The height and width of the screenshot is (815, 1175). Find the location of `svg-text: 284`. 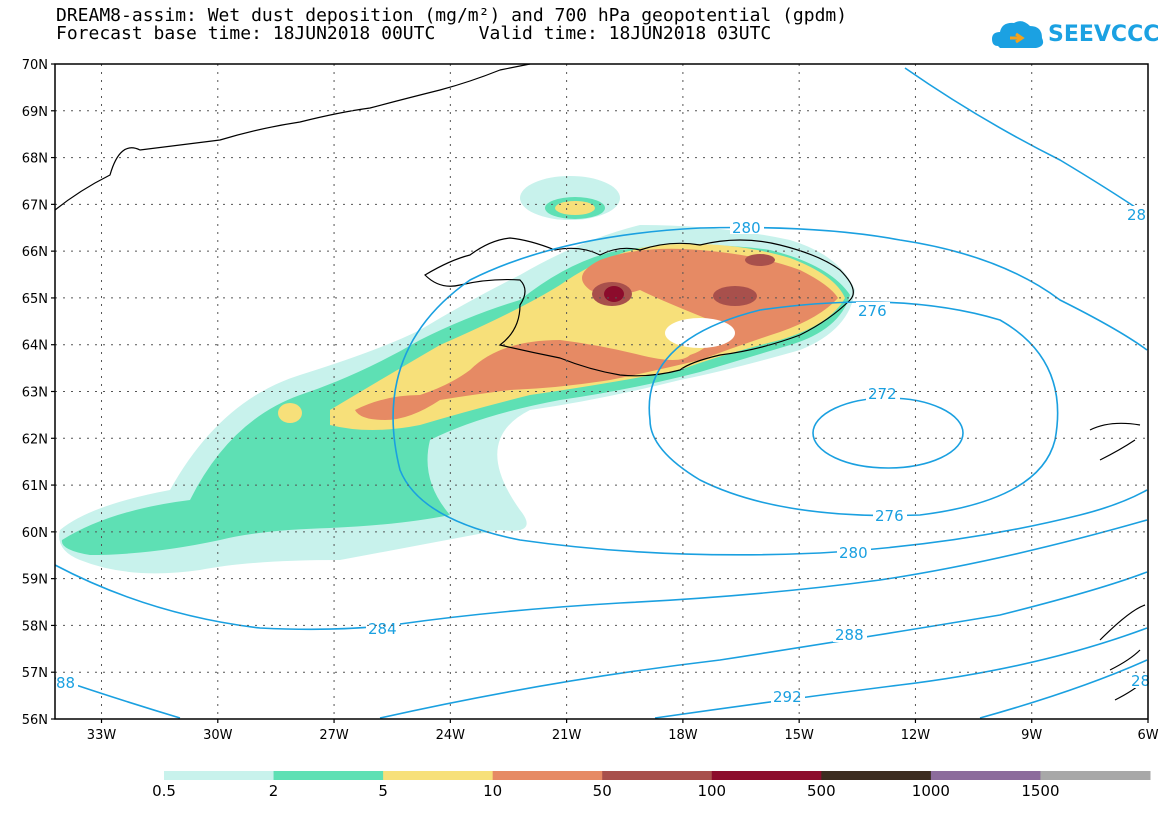

svg-text: 284 is located at coordinates (382, 629).